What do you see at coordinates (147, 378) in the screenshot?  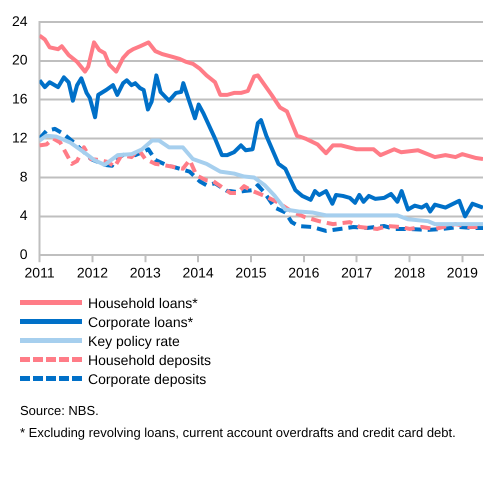 I see `legend-label: Corporate deposits` at bounding box center [147, 378].